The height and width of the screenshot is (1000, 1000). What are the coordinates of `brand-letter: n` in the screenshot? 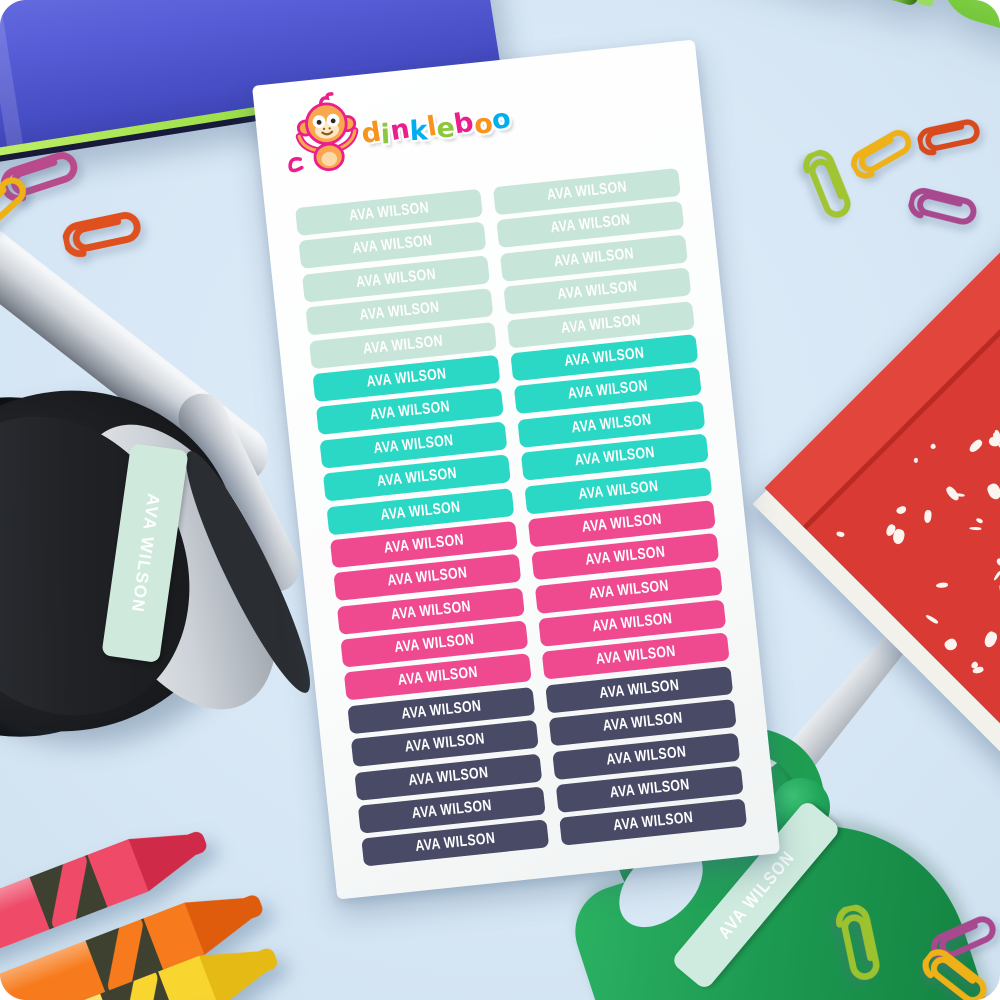 It's located at (399, 129).